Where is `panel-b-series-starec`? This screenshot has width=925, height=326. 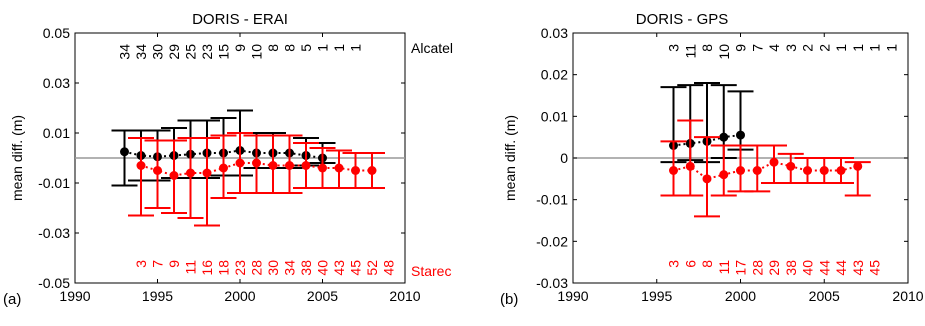
panel-b-series-starec is located at coordinates (765, 168).